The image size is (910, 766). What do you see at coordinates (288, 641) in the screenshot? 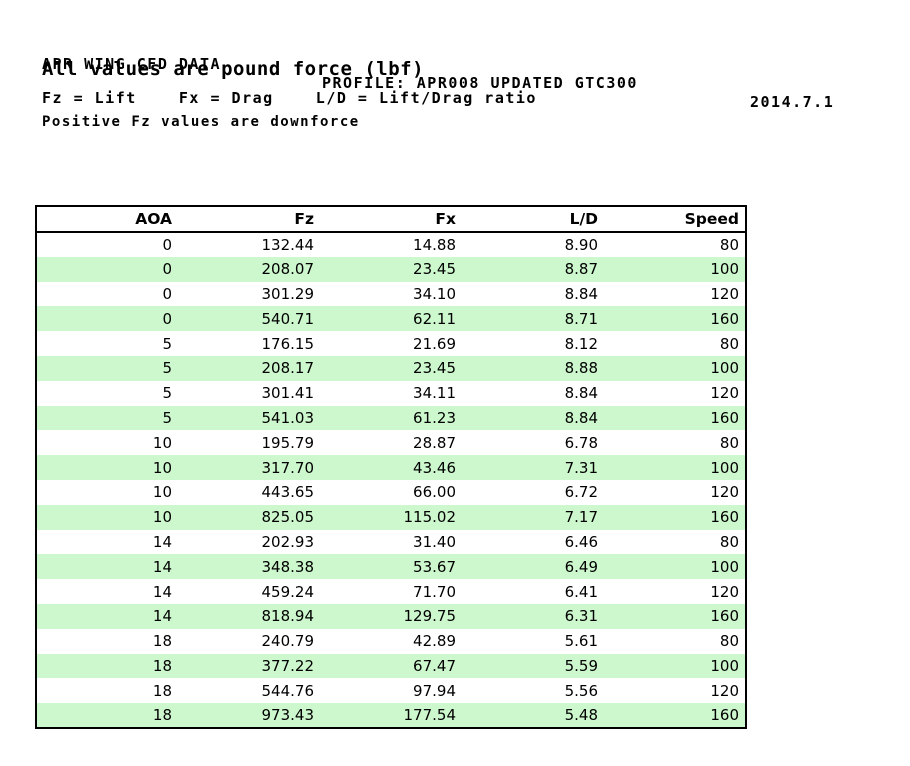
I see `table-cell: 240.79` at bounding box center [288, 641].